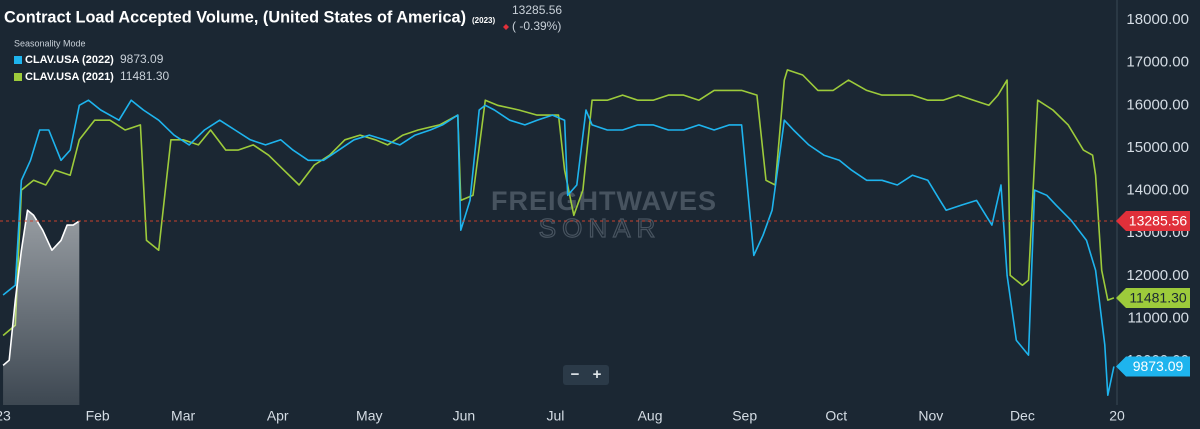  I want to click on legend-value: 9873.09, so click(142, 59).